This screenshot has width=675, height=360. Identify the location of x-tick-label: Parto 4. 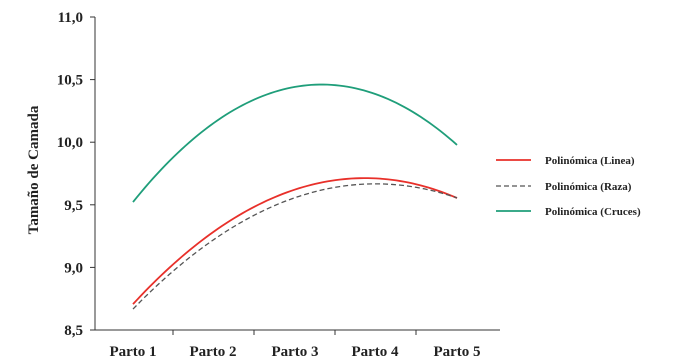
(375, 352).